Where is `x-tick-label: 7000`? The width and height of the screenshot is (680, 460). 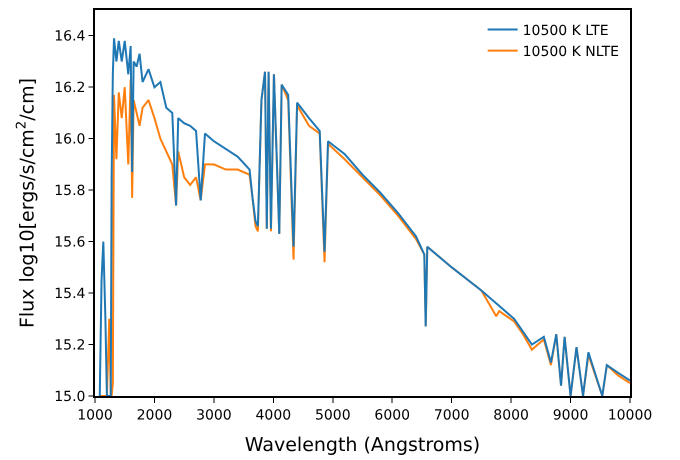 x-tick-label: 7000 is located at coordinates (452, 416).